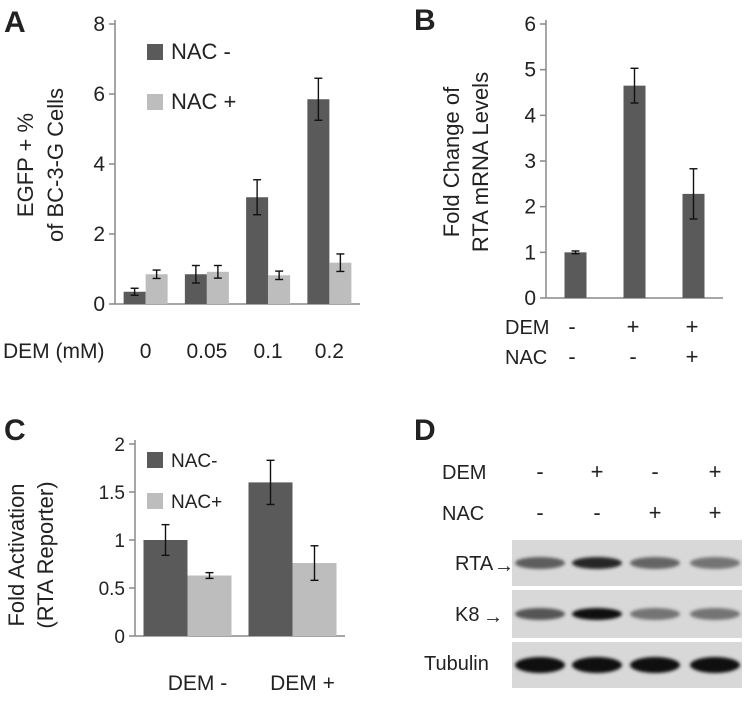  Describe the element at coordinates (268, 351) in the screenshot. I see `x-tick-label: 0.1` at that location.